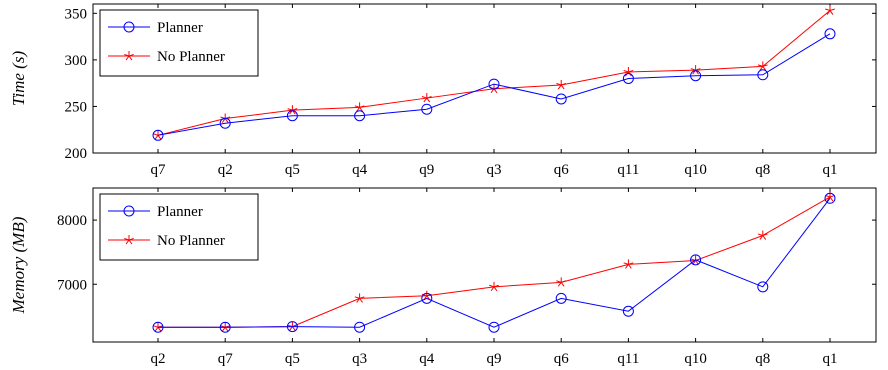 This screenshot has height=370, width=888. Describe the element at coordinates (292, 359) in the screenshot. I see `memory-xtick-label-q5: q5` at that location.